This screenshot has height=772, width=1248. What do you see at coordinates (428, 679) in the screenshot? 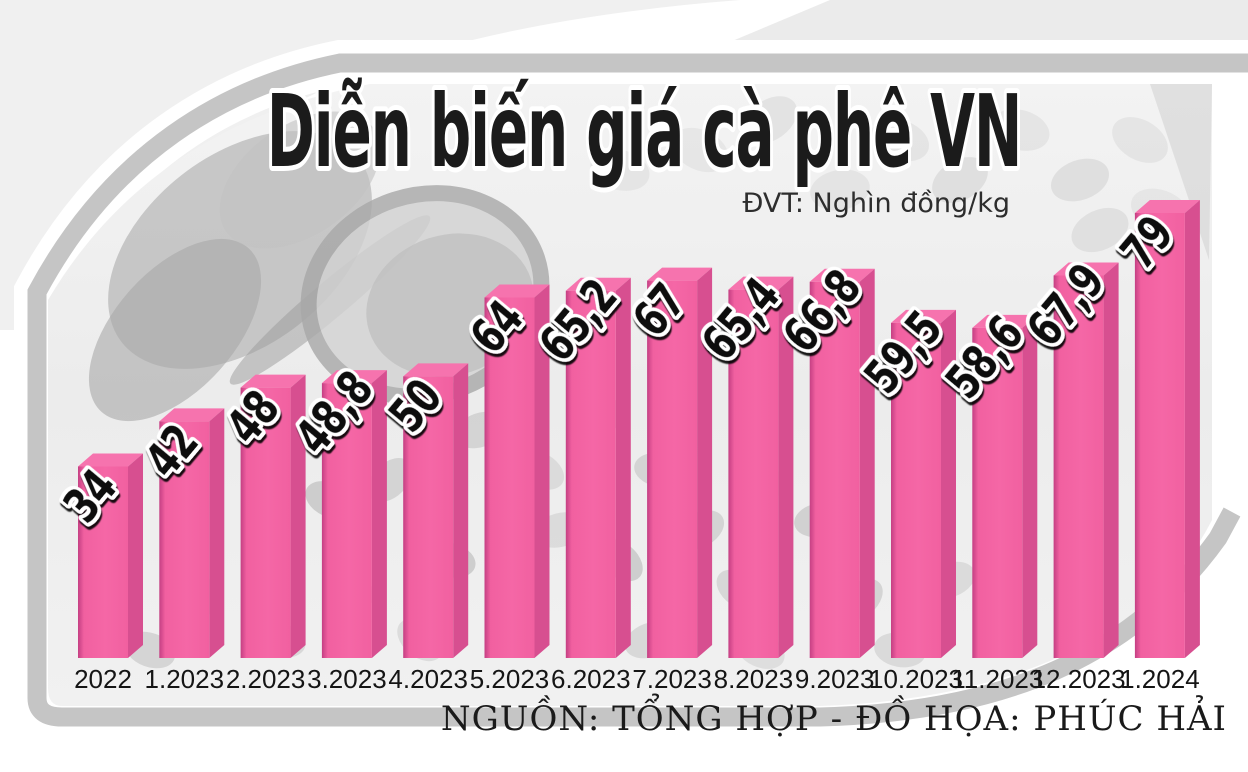
I see `x-axis-label: 4.2023` at bounding box center [428, 679].